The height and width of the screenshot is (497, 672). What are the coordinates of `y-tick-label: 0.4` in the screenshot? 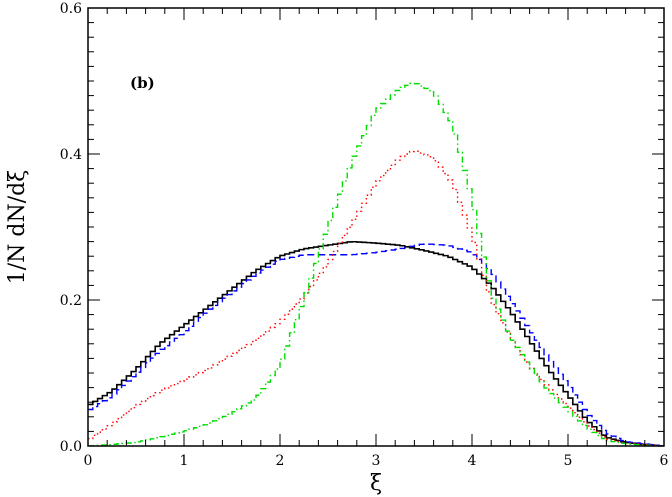 It's located at (71, 155).